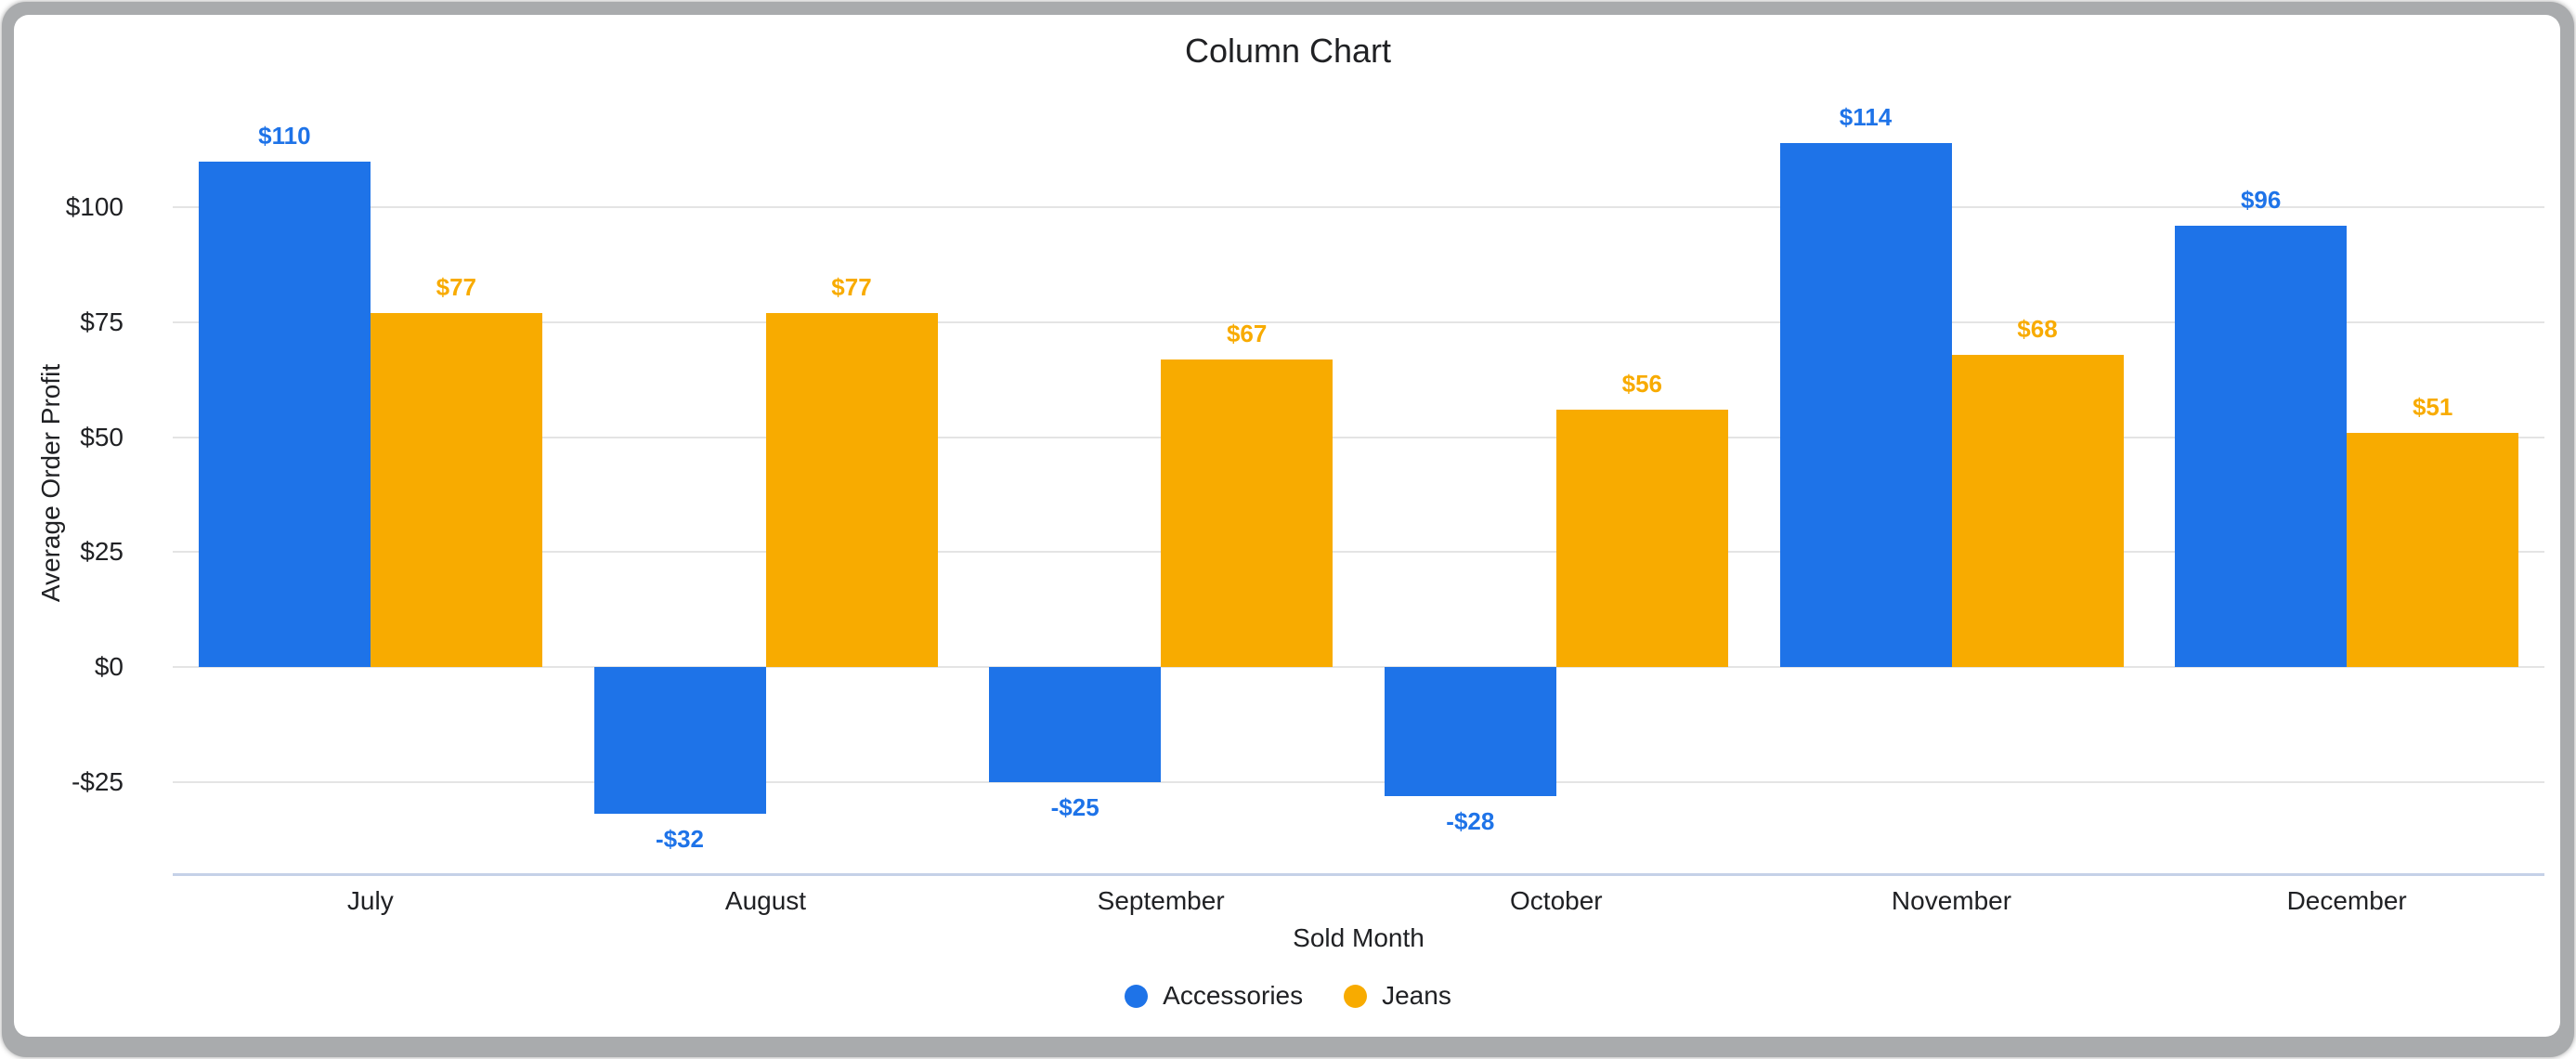  I want to click on y-tick-label: $75, so click(102, 321).